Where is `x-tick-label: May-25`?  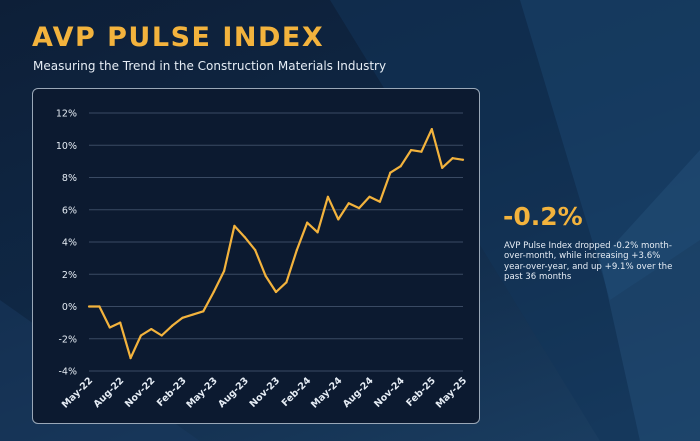 x-tick-label: May-25 is located at coordinates (451, 392).